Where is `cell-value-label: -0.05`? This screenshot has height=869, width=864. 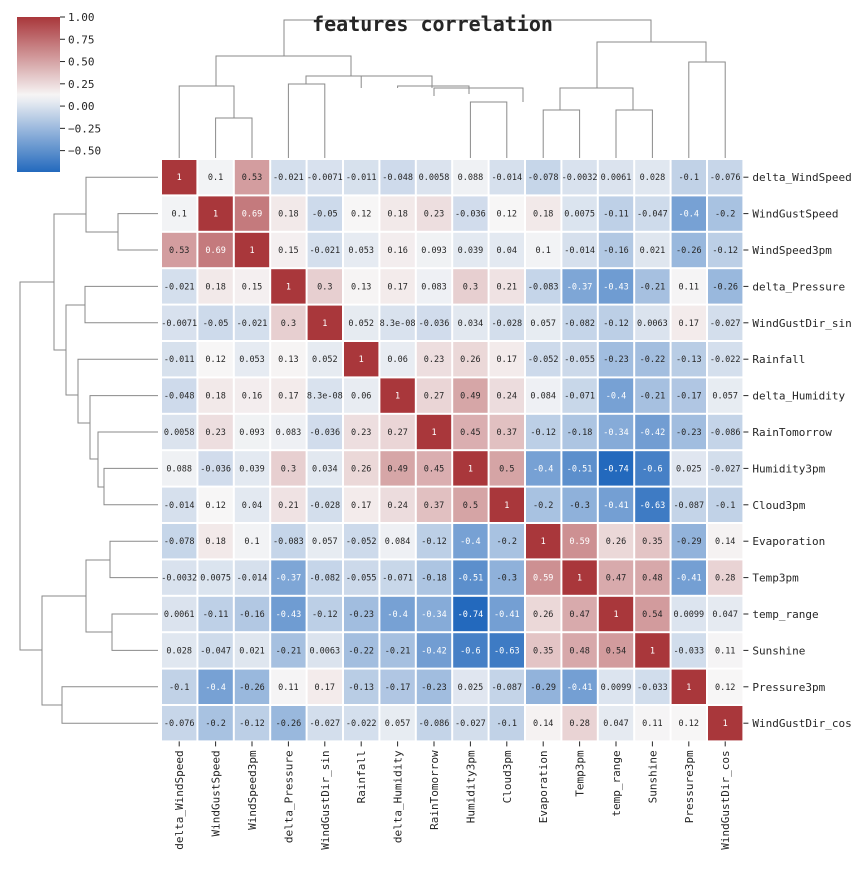 cell-value-label: -0.05 is located at coordinates (325, 215).